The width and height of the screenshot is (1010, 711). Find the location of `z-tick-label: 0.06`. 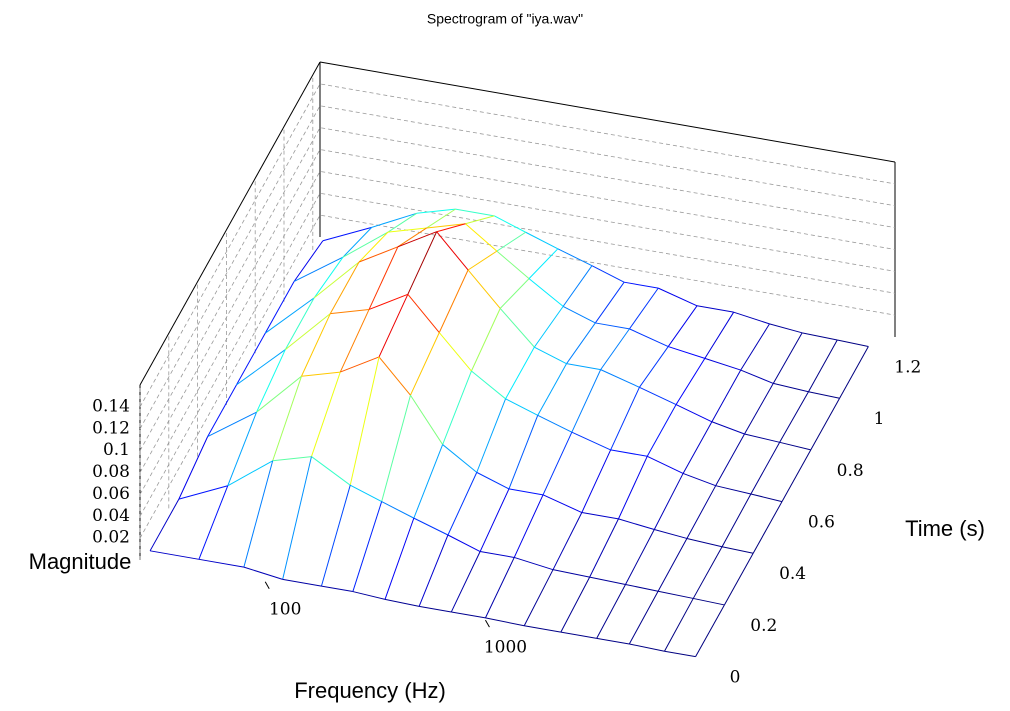

z-tick-label: 0.06 is located at coordinates (111, 494).